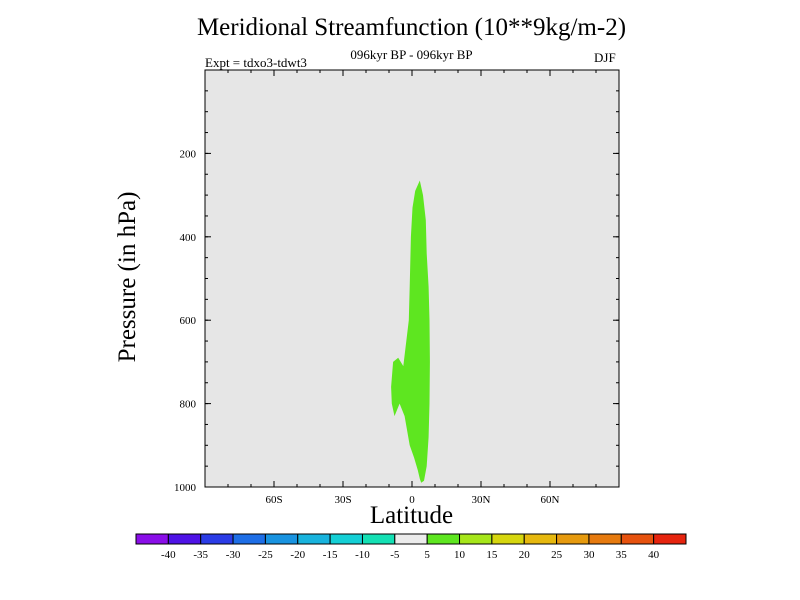 Image resolution: width=800 pixels, height=600 pixels. I want to click on colorbar-label: -35, so click(200, 555).